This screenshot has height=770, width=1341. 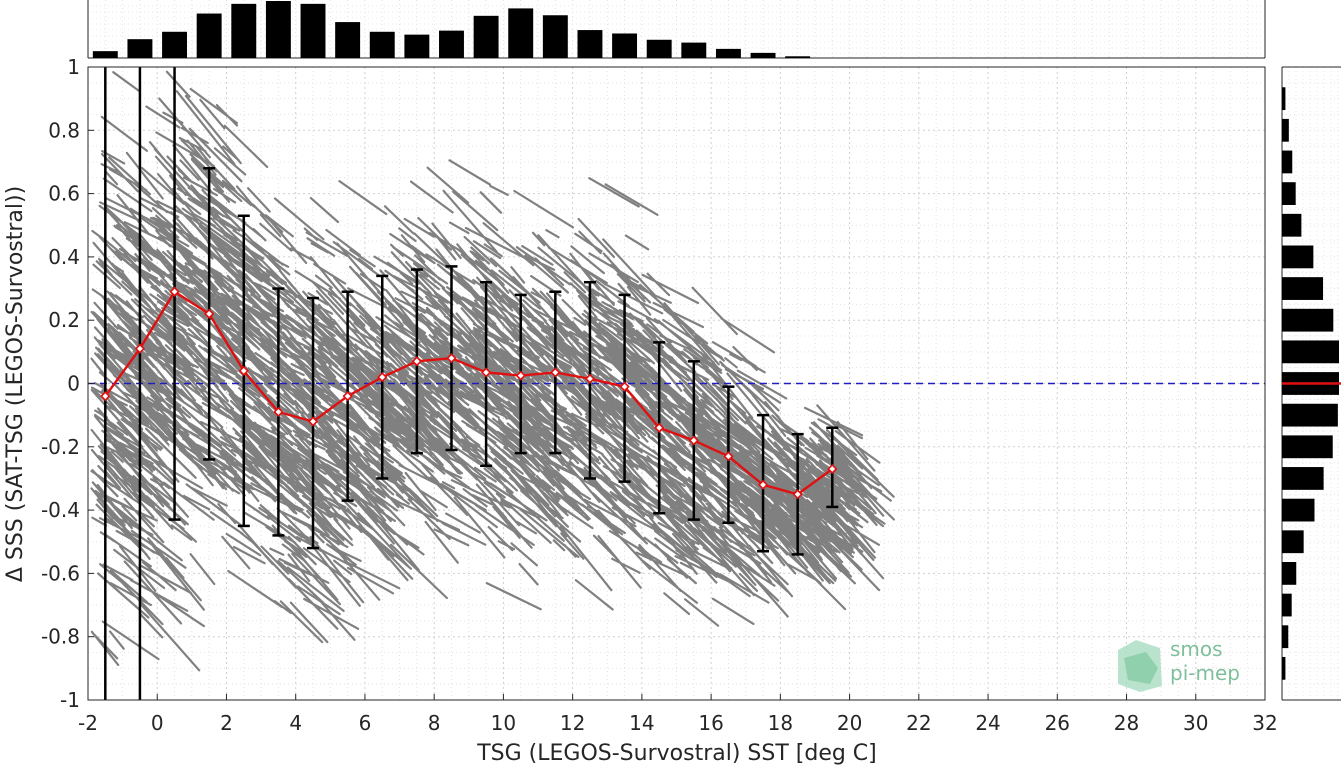 I want to click on x-tick-label: 28, so click(x=1126, y=723).